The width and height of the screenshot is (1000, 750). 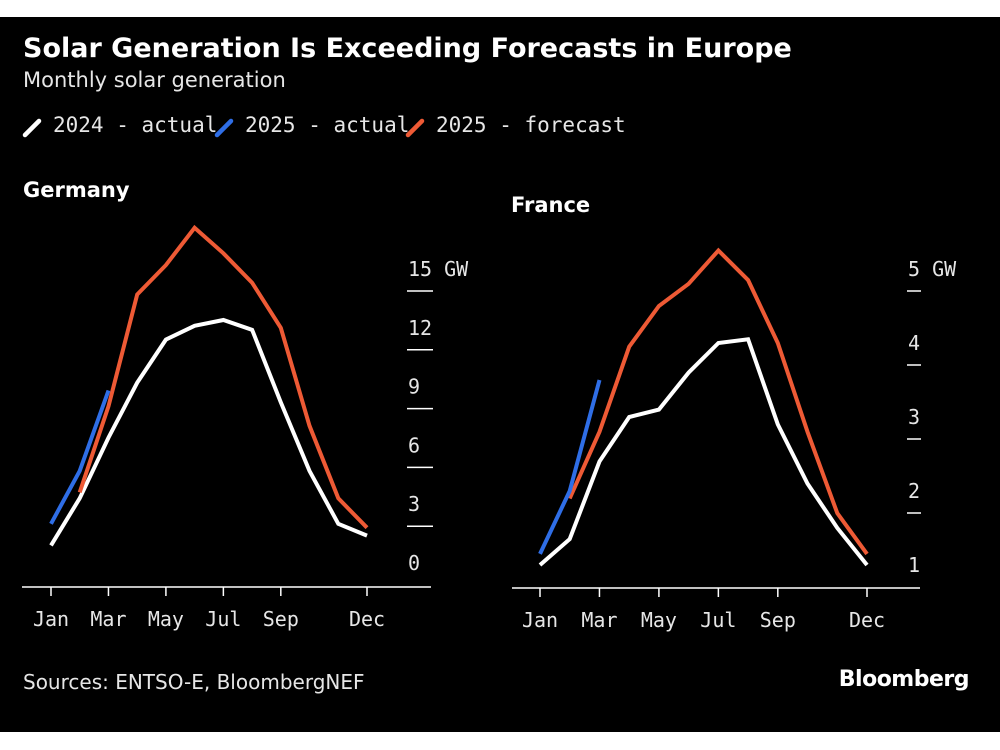 I want to click on y-tick-label: 1, so click(x=914, y=565).